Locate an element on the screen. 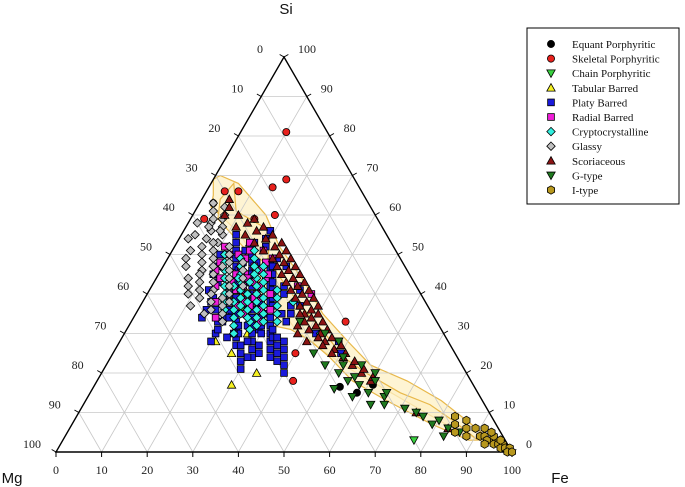 This screenshot has width=685, height=487. tick-label-si: 0 is located at coordinates (529, 444).